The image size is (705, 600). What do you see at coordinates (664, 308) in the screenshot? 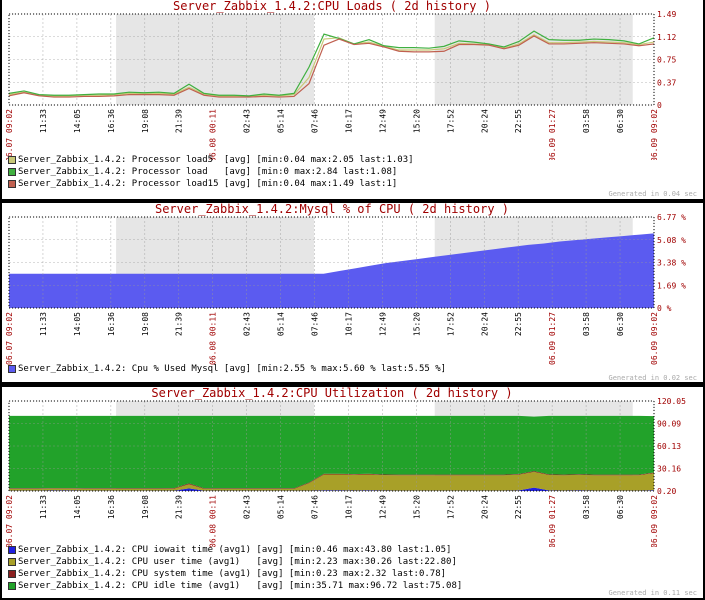
I see `y-tick-label: 0 %` at bounding box center [664, 308].